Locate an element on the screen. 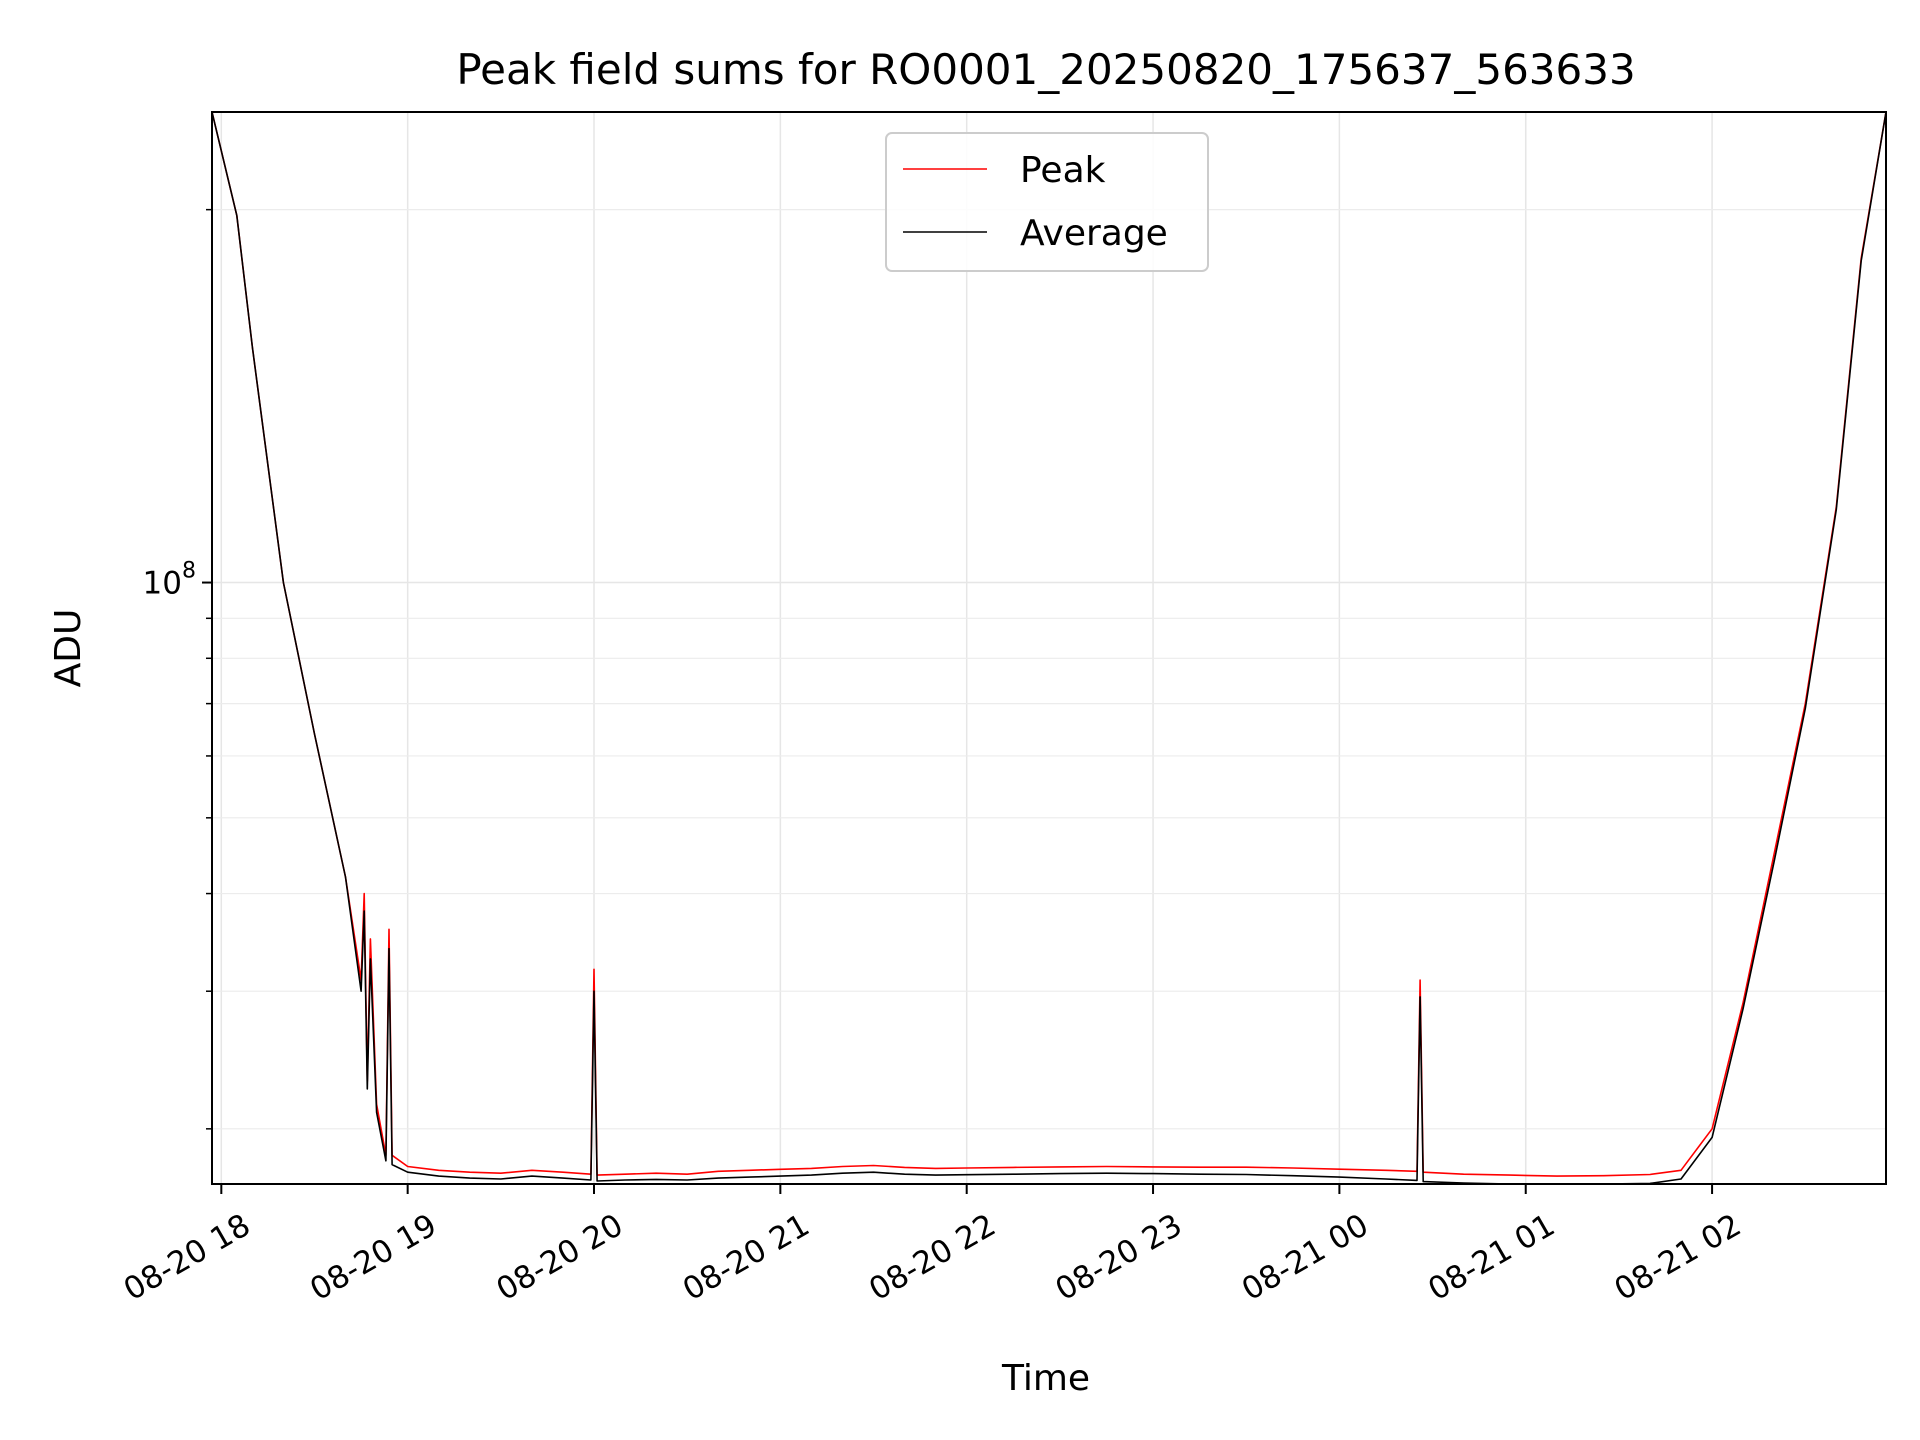 The height and width of the screenshot is (1440, 1920). y-axis: 108 is located at coordinates (177, 669).